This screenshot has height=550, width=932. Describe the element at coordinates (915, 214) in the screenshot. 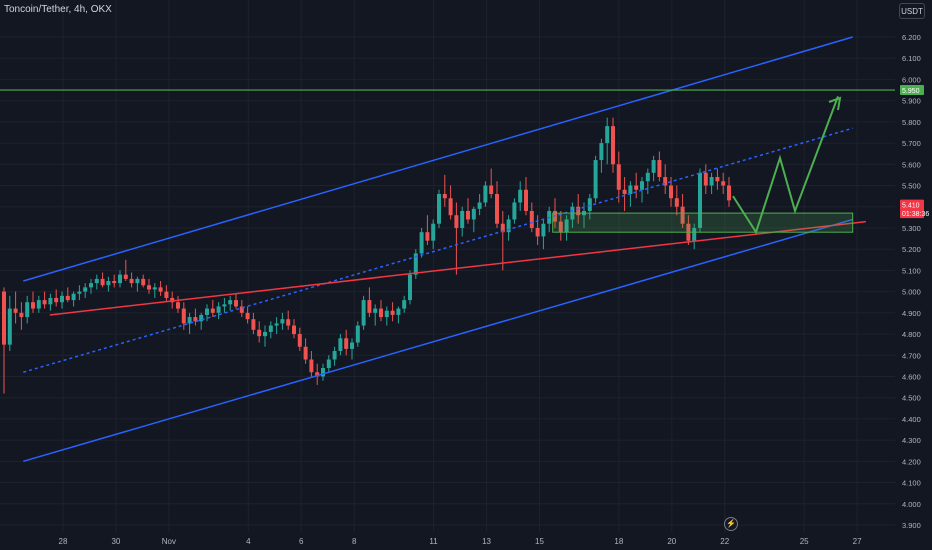

I see `price-label-text: 01:38:36` at that location.